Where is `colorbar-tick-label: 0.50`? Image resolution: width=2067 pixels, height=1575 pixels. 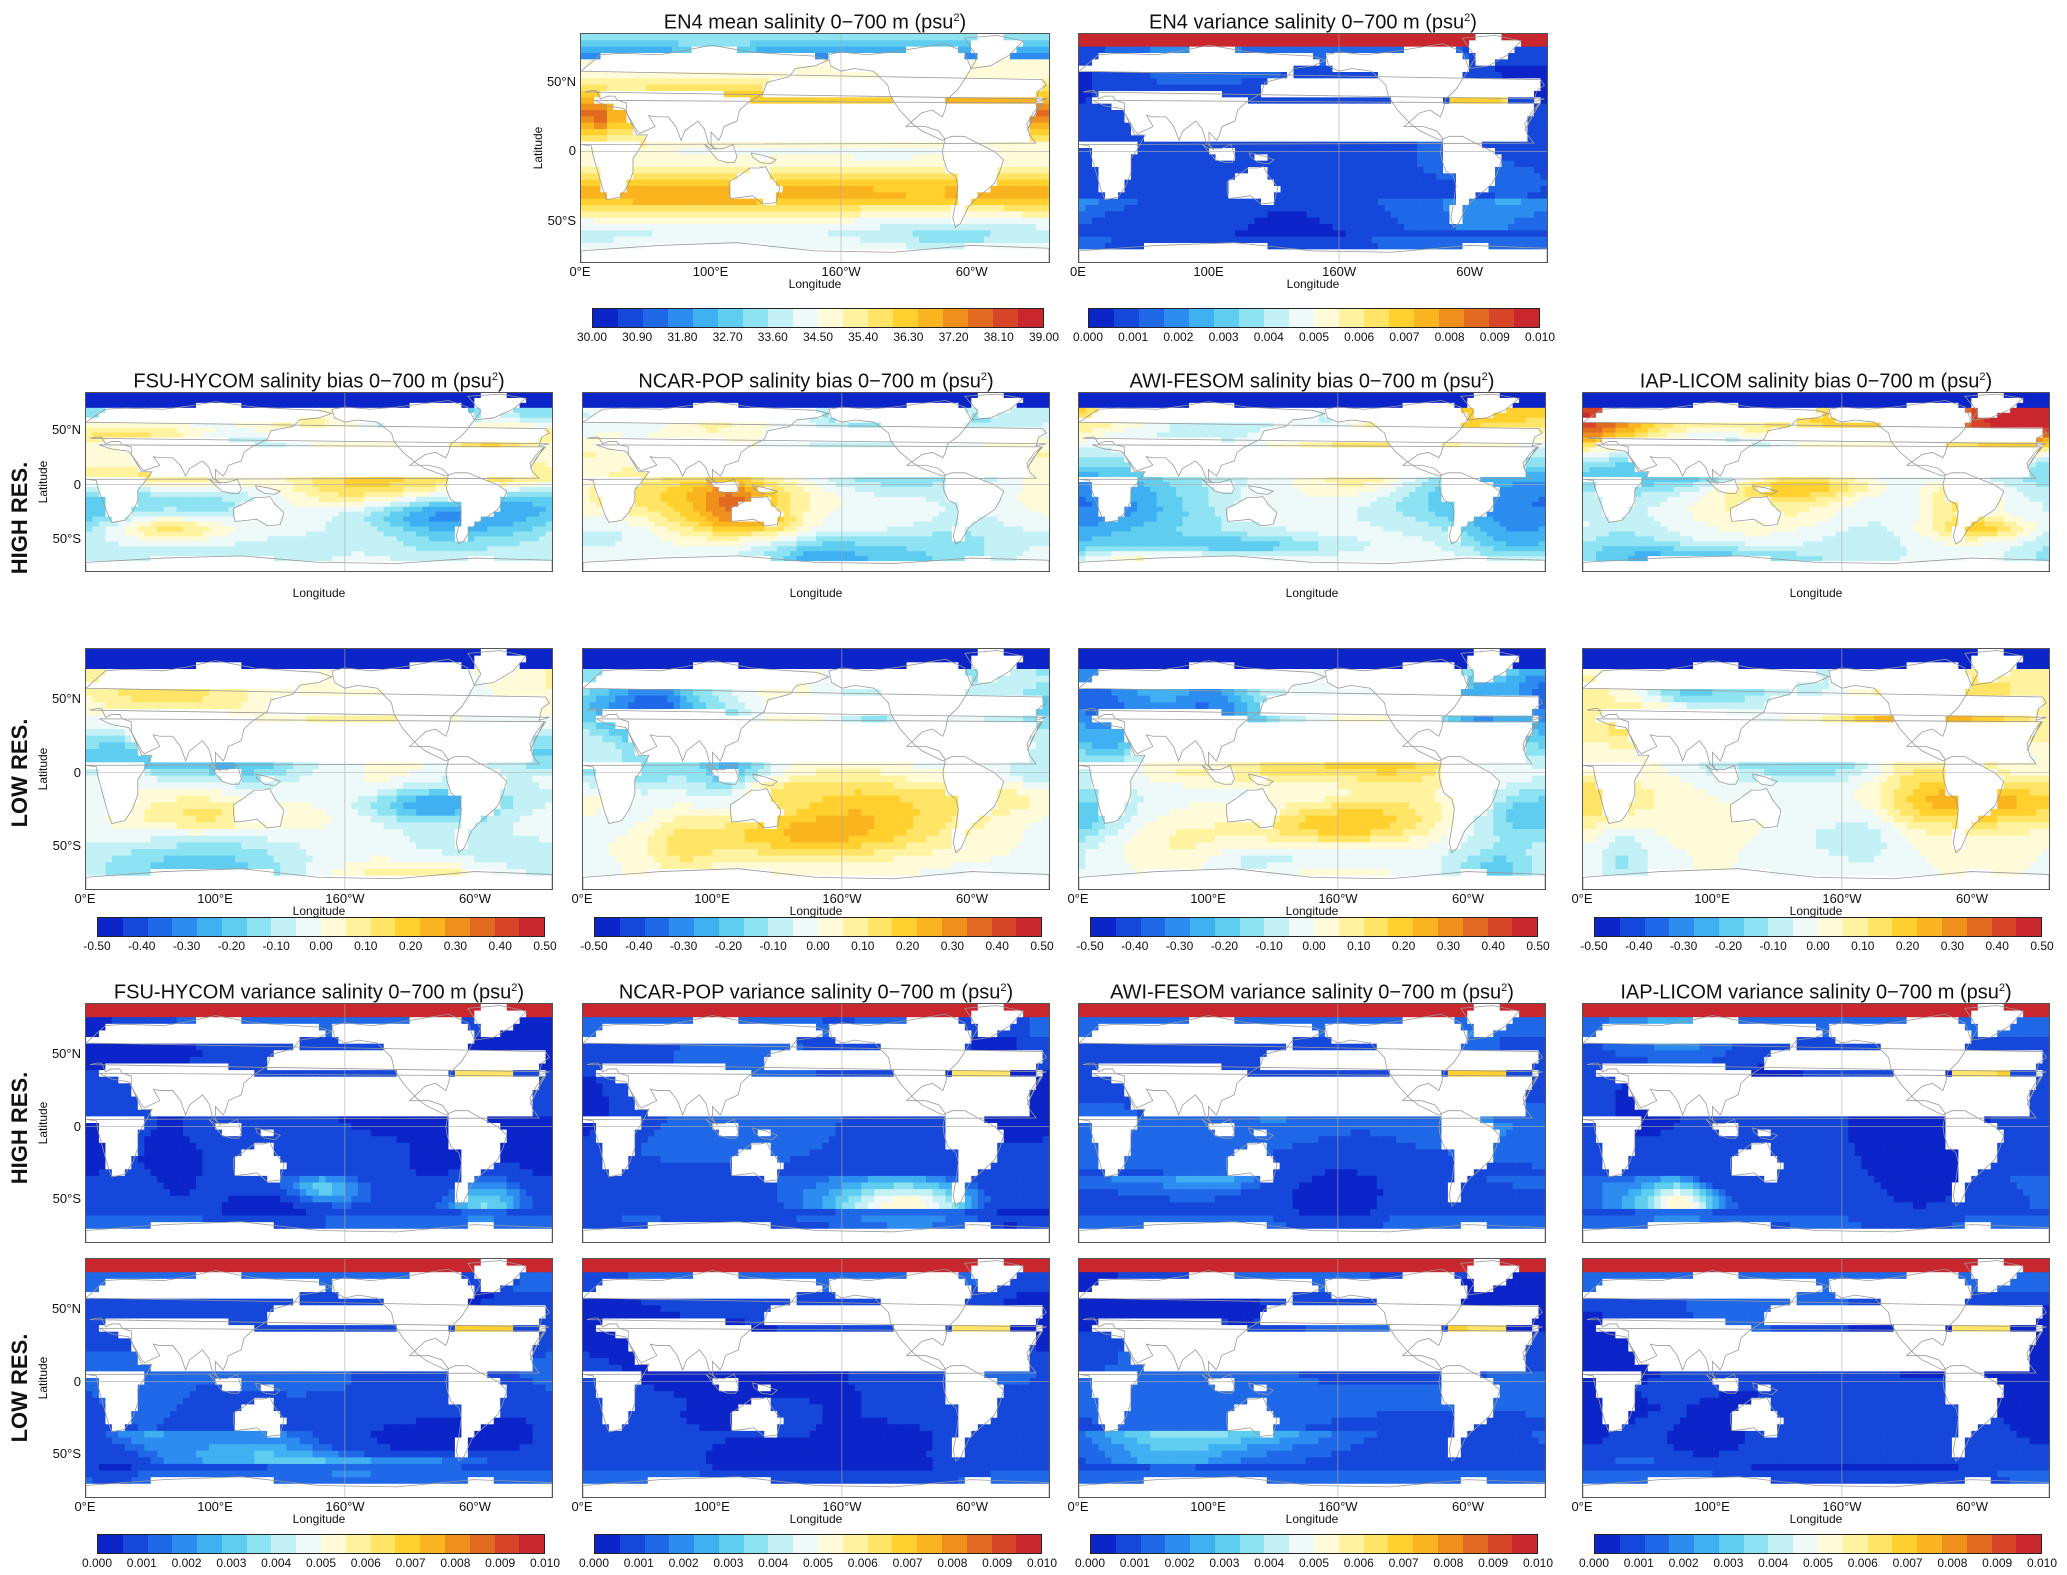
colorbar-tick-label: 0.50 is located at coordinates (1041, 946).